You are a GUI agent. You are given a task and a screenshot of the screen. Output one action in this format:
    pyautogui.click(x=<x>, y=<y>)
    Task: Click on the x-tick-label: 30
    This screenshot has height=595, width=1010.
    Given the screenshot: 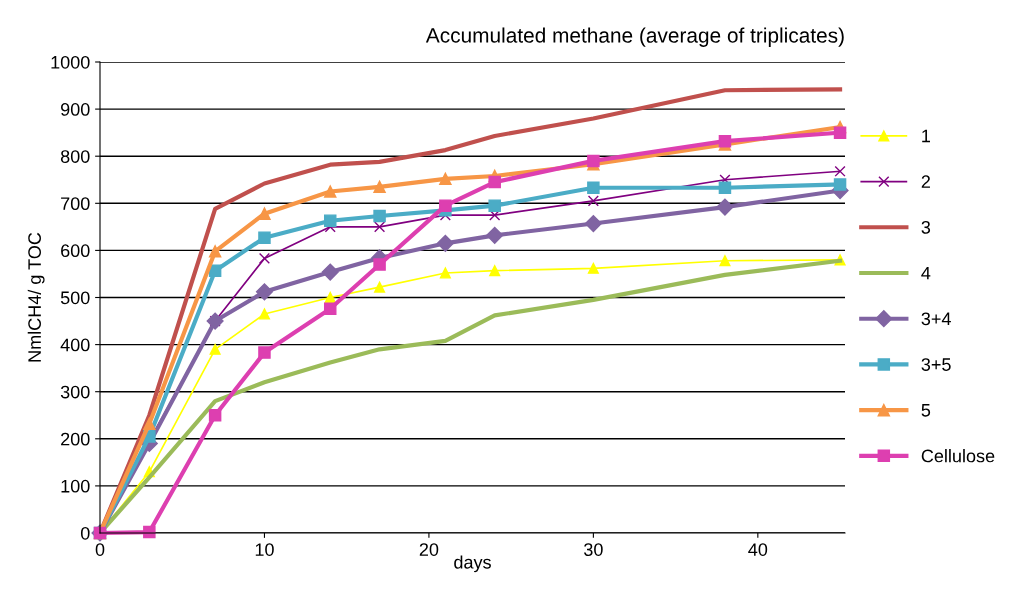 What is the action you would take?
    pyautogui.click(x=593, y=549)
    